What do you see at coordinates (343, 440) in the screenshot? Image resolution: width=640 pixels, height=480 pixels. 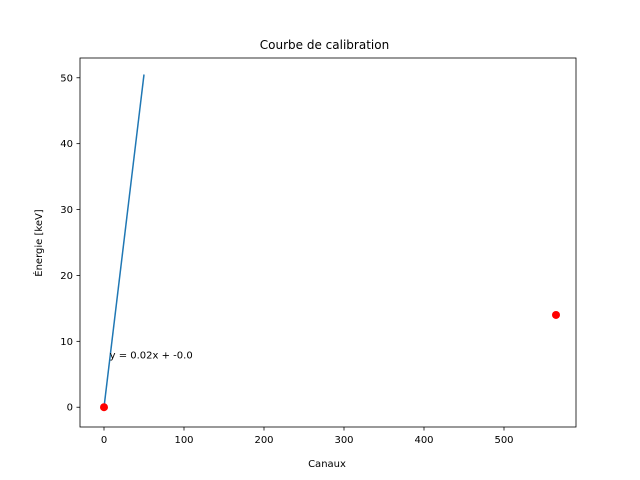 I see `x-tick-label: 300` at bounding box center [343, 440].